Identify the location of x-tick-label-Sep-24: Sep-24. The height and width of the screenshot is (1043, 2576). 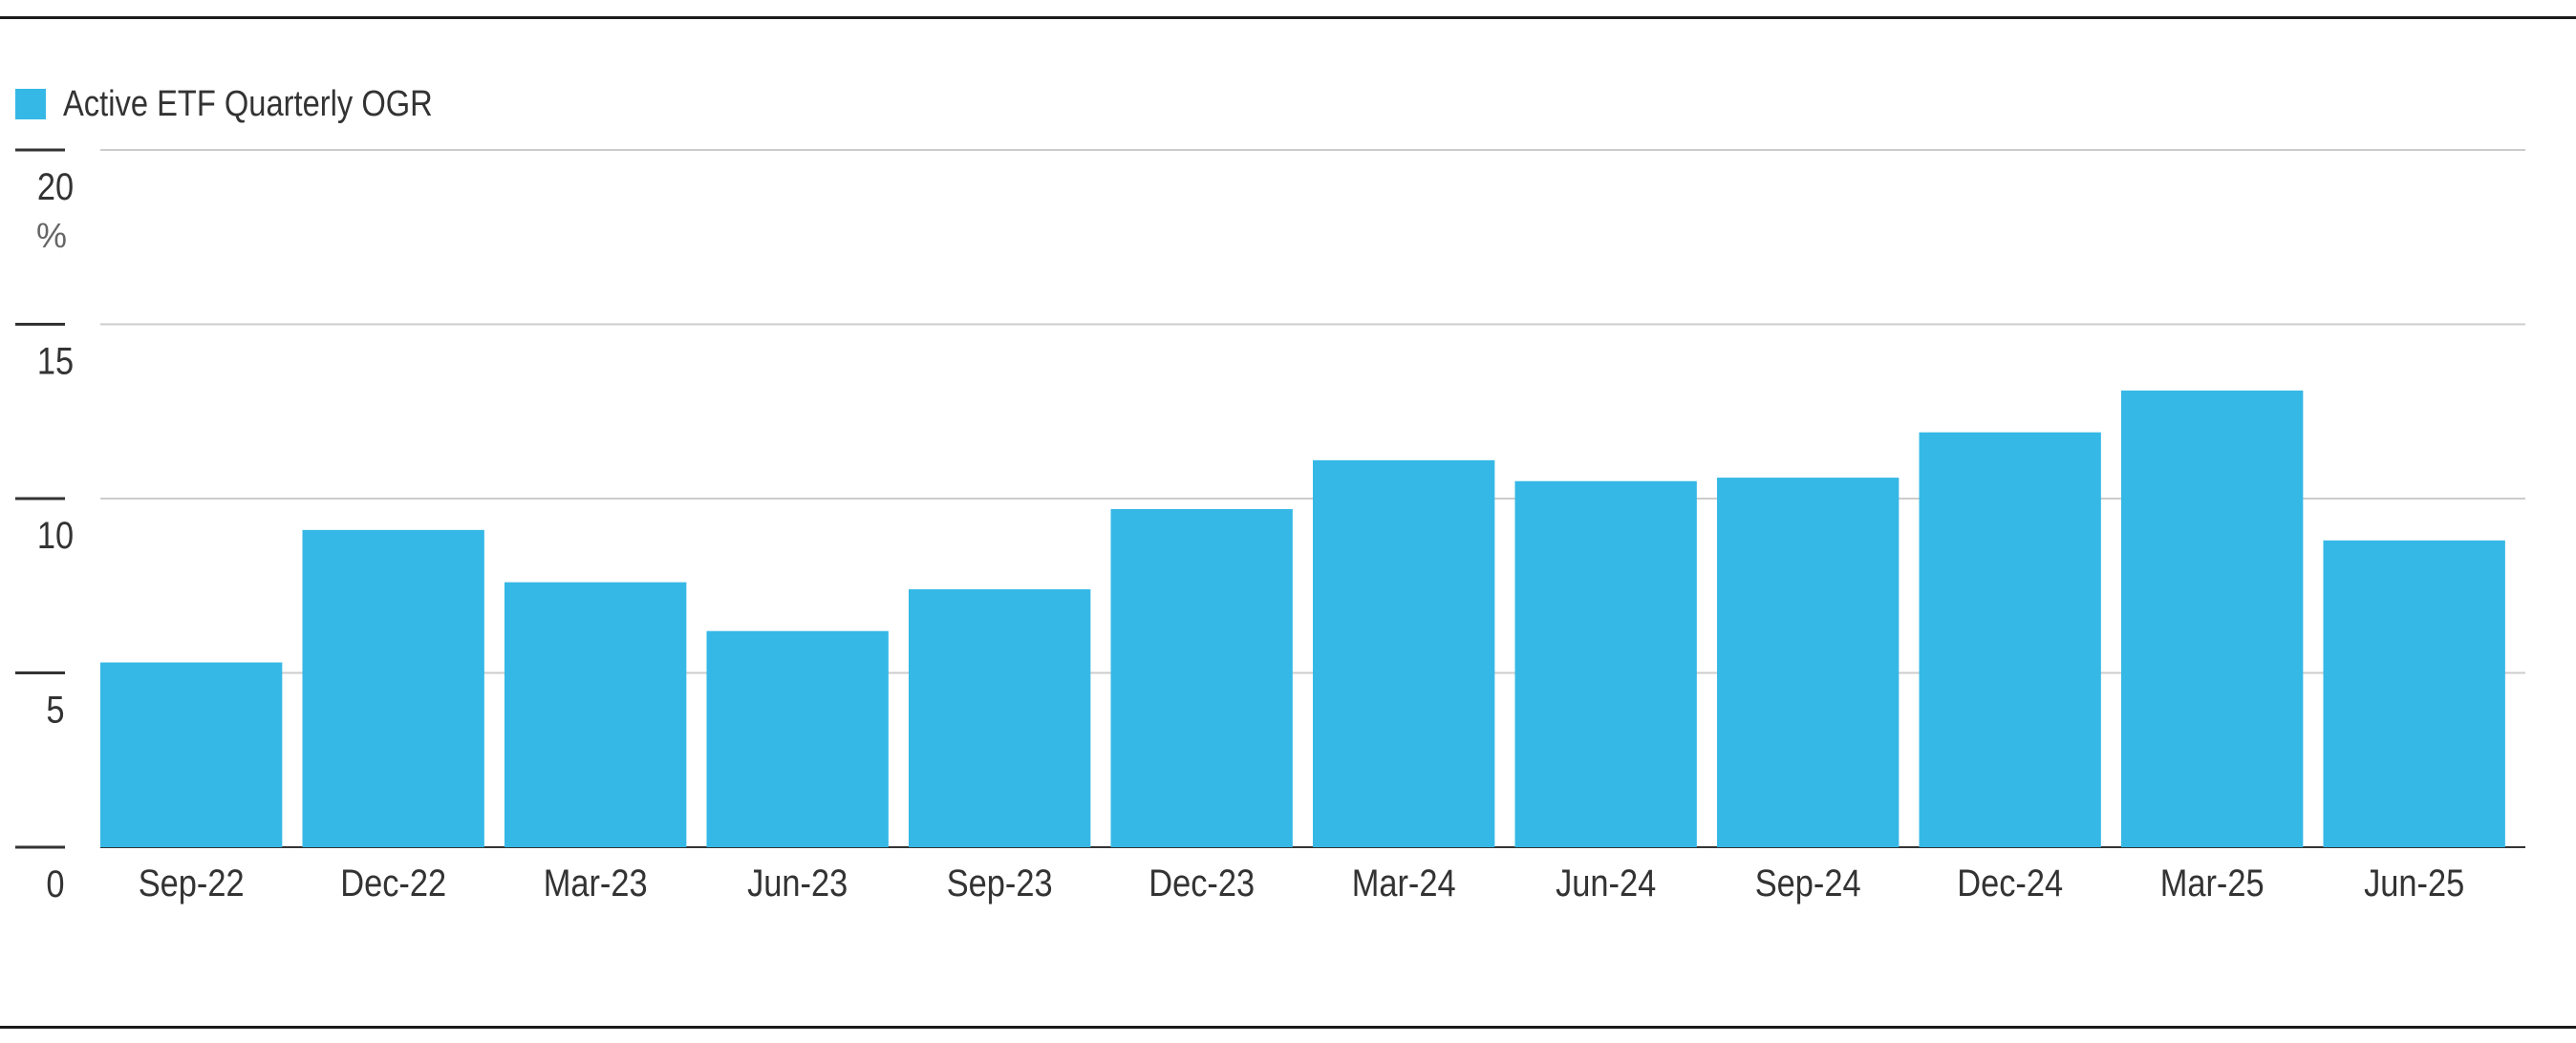
(1808, 883).